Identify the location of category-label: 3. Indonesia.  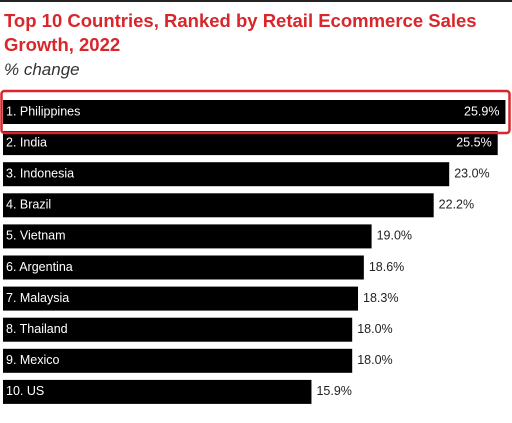
(40, 173).